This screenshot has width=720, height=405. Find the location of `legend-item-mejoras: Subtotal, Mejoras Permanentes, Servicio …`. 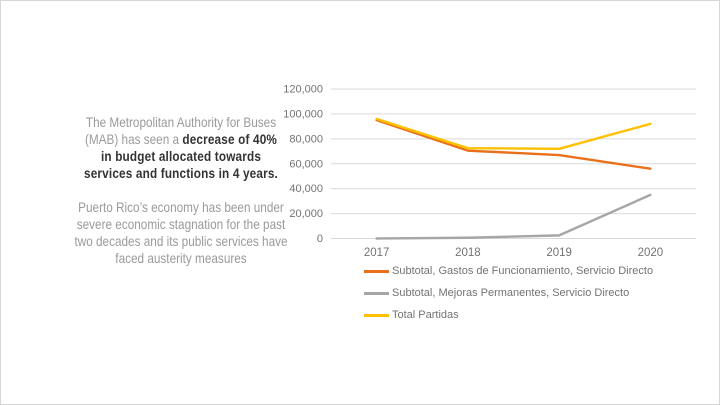

legend-item-mejoras: Subtotal, Mejoras Permanentes, Servicio … is located at coordinates (508, 293).